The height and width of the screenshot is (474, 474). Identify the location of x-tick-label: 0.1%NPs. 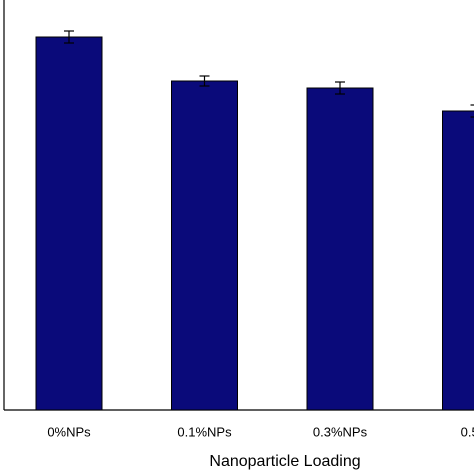
(204, 431).